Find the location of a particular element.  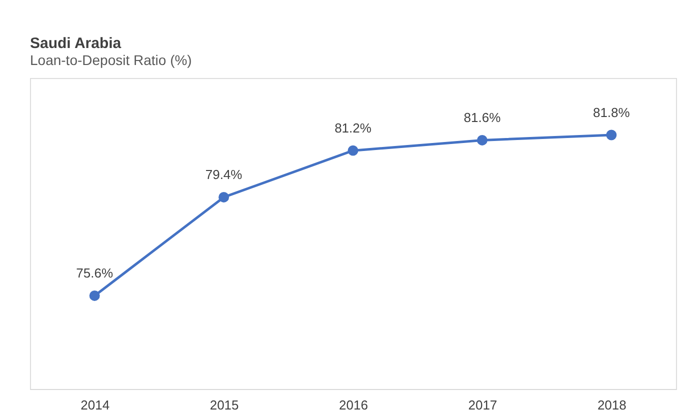

chart-title: Saudi Arabia is located at coordinates (76, 43).